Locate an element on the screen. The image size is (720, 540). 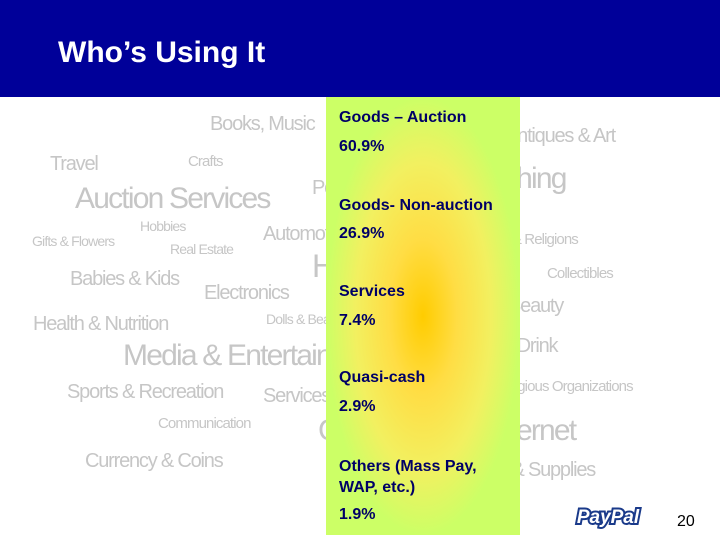
background-word: Collectibles is located at coordinates (580, 273).